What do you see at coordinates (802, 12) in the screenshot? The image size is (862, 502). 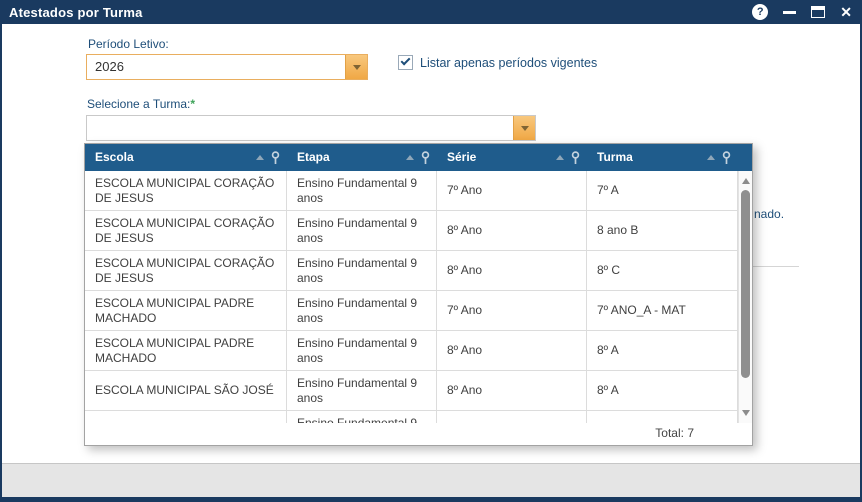 I see `titlebar-buttons: ? ✕` at bounding box center [802, 12].